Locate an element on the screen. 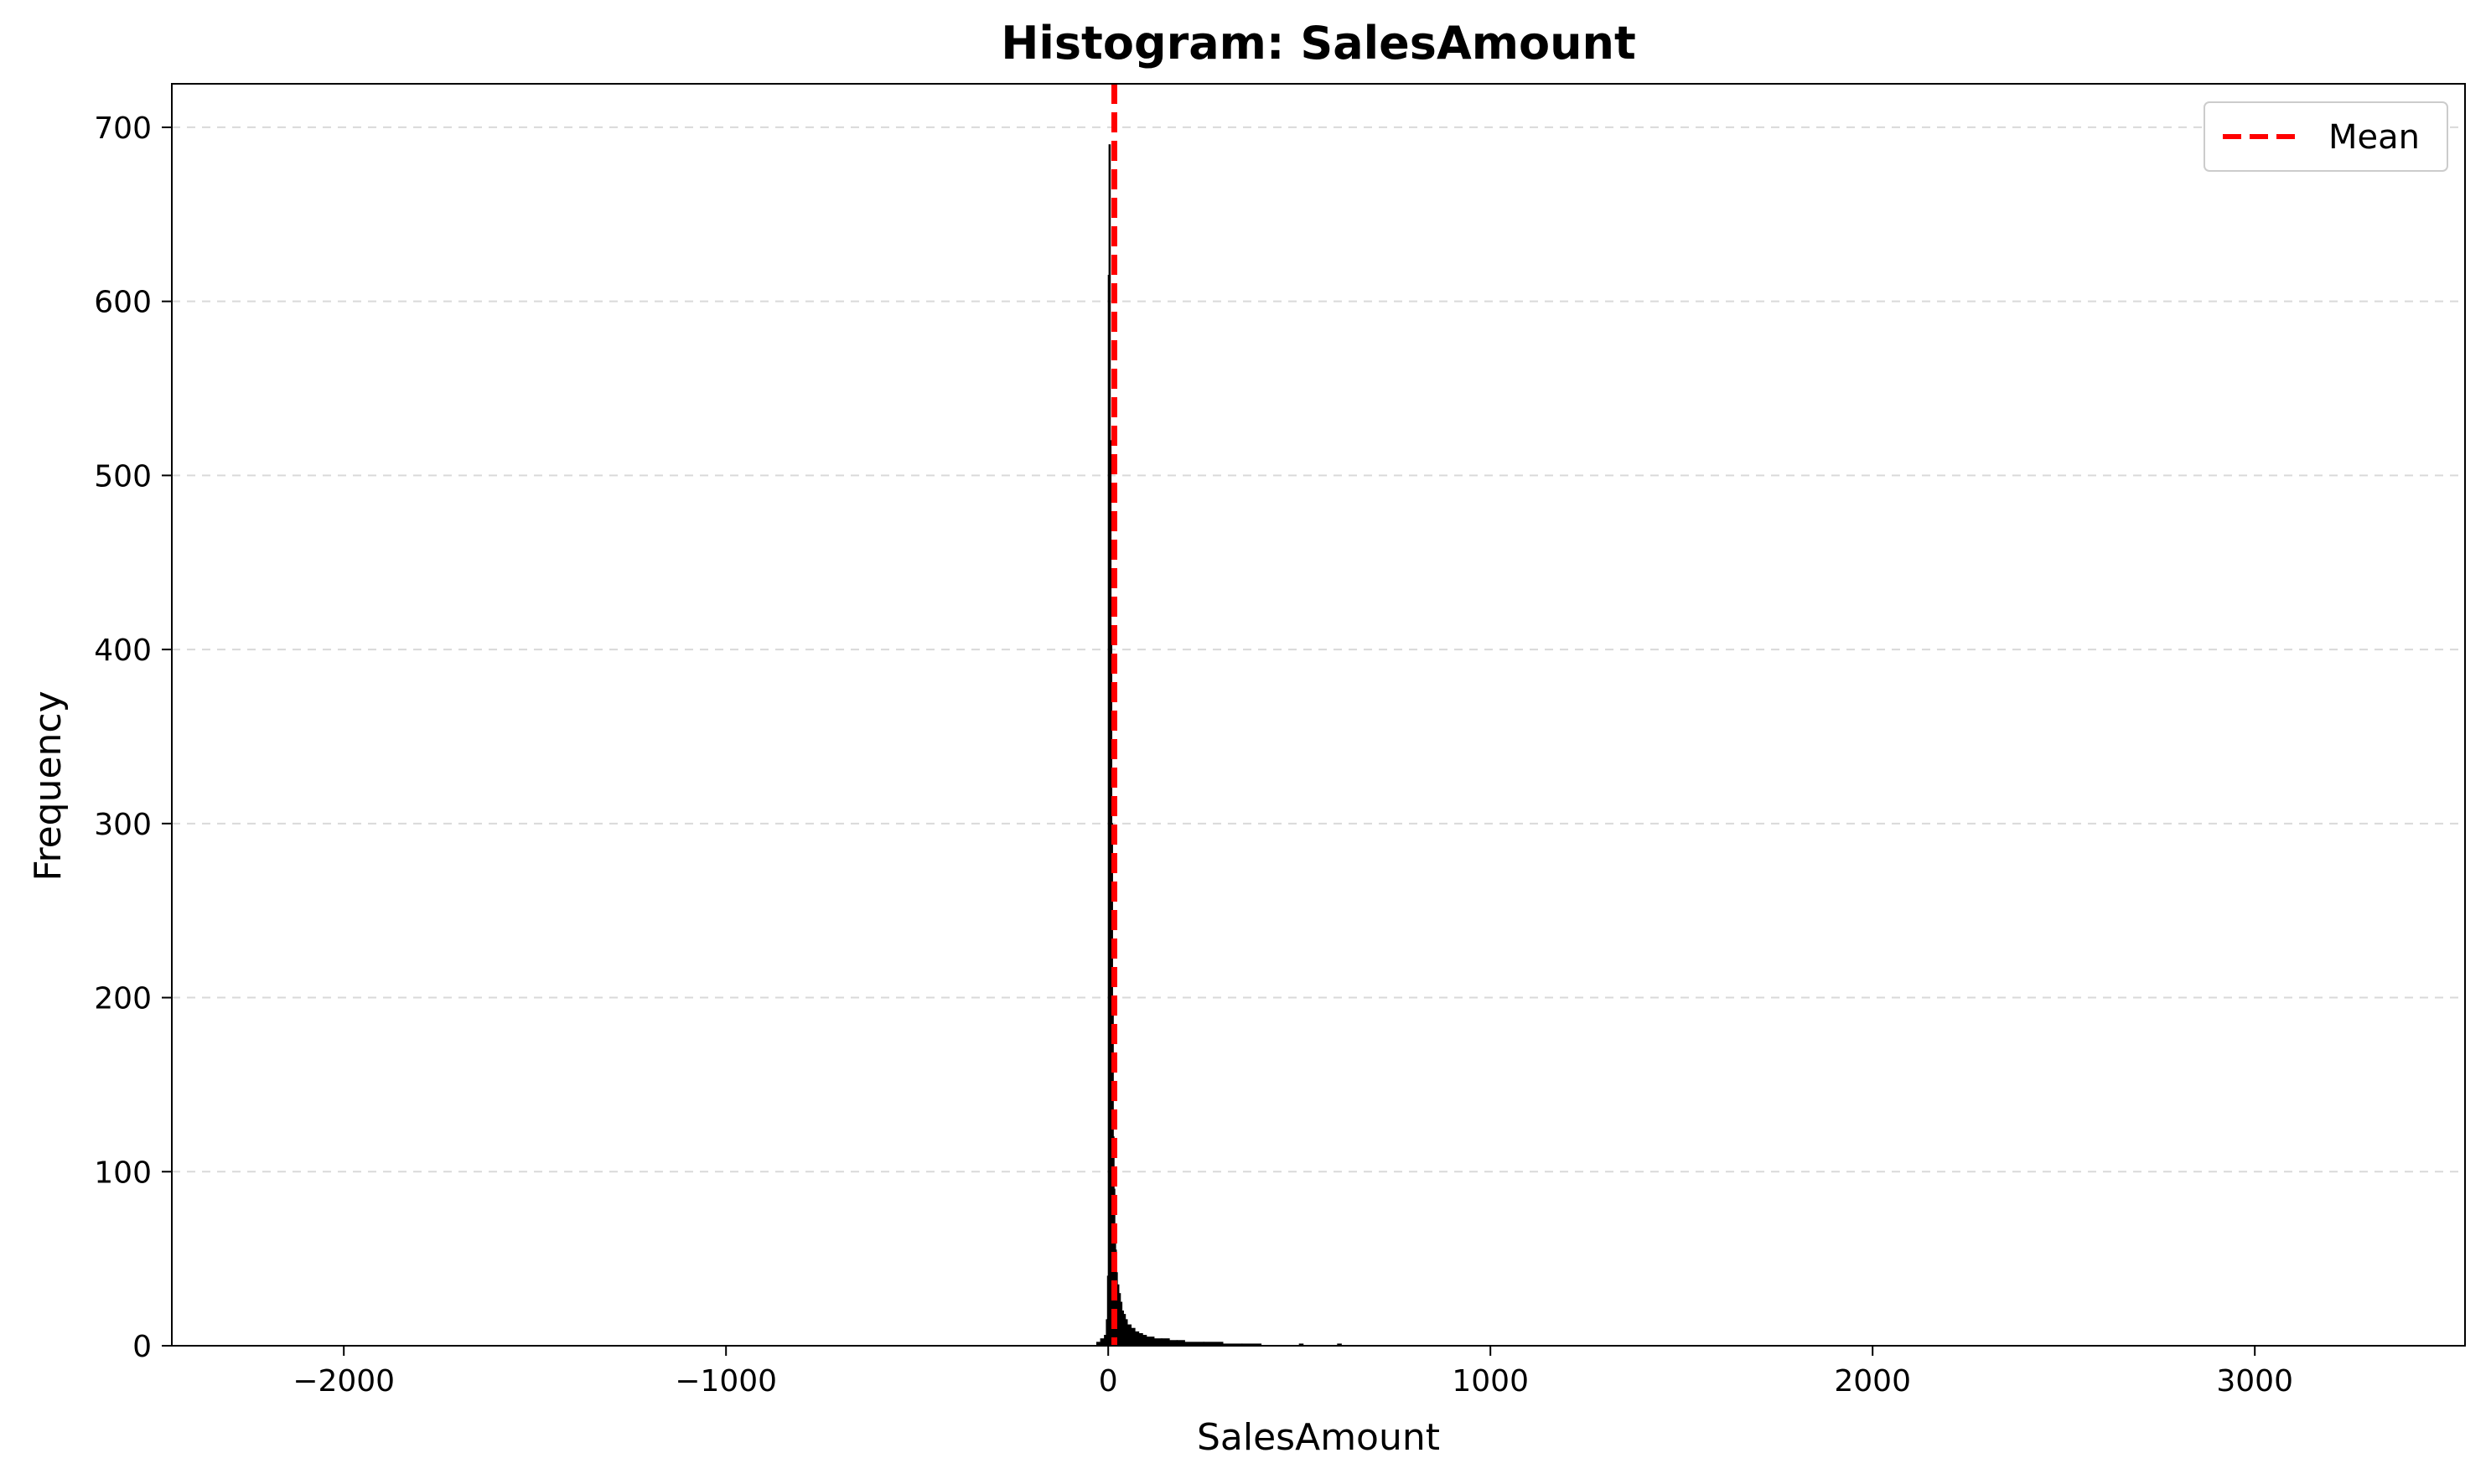 The width and height of the screenshot is (2491, 1484). legend-box is located at coordinates (2326, 137).